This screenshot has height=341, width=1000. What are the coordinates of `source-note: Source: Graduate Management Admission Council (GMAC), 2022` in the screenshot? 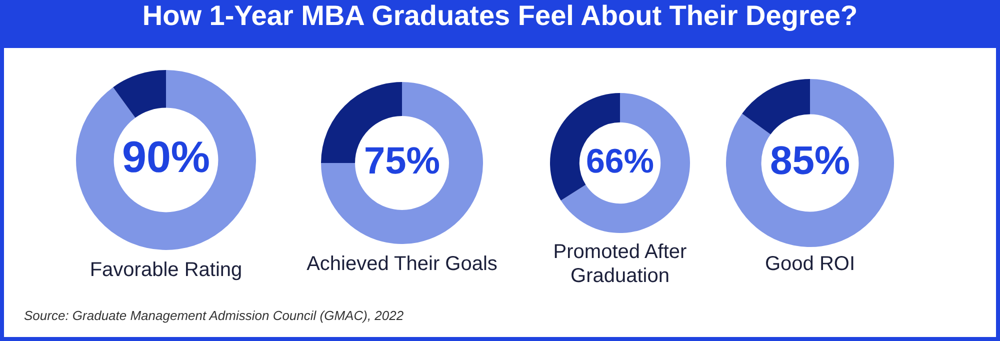 It's located at (214, 315).